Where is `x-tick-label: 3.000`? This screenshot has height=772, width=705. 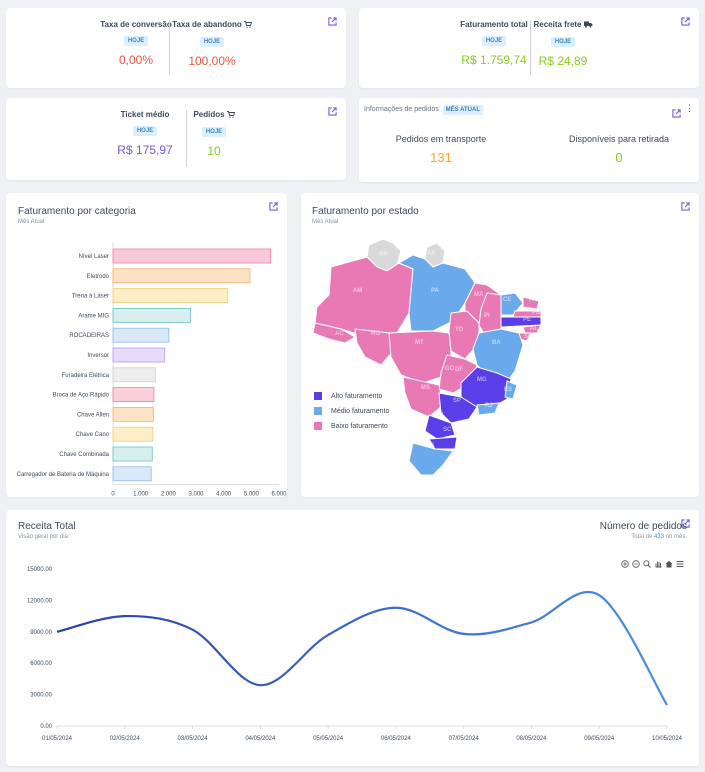 x-tick-label: 3.000 is located at coordinates (196, 495).